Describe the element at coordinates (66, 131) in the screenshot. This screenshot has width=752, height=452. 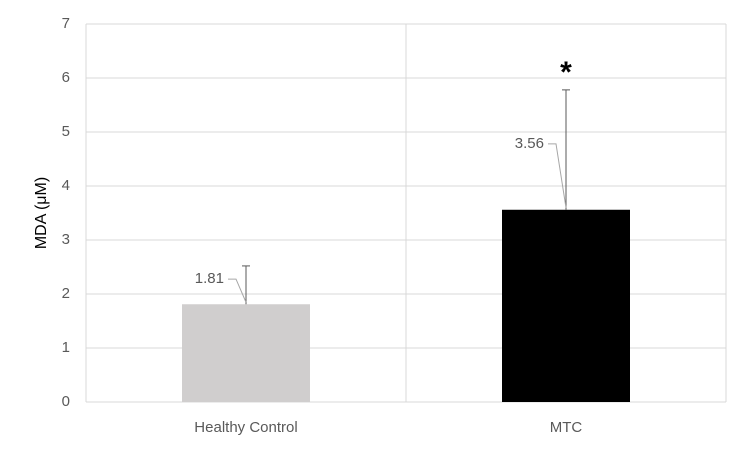
I see `y-tick-label: 5` at that location.